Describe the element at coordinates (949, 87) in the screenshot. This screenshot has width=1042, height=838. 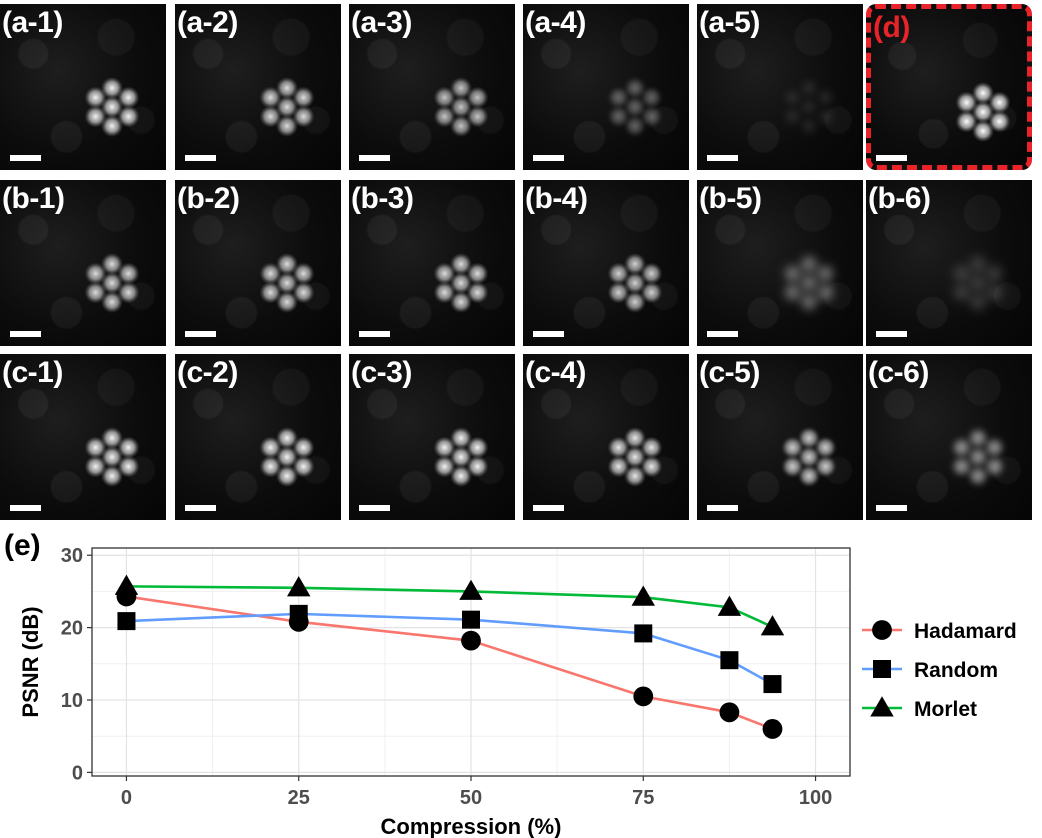
I see `micrograph-panel: (d)` at that location.